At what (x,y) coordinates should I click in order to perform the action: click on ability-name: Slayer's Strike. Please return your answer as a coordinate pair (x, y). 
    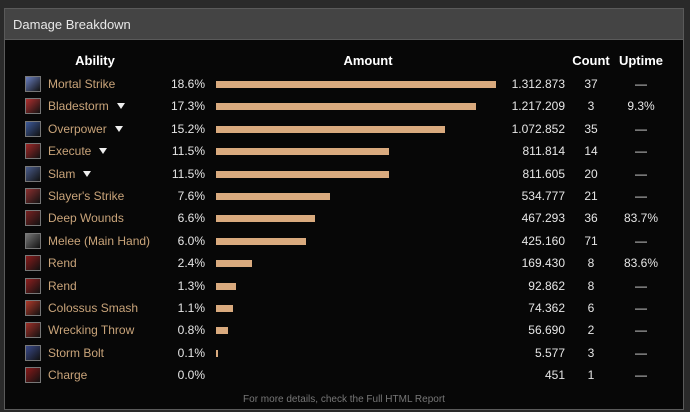
    Looking at the image, I should click on (86, 196).